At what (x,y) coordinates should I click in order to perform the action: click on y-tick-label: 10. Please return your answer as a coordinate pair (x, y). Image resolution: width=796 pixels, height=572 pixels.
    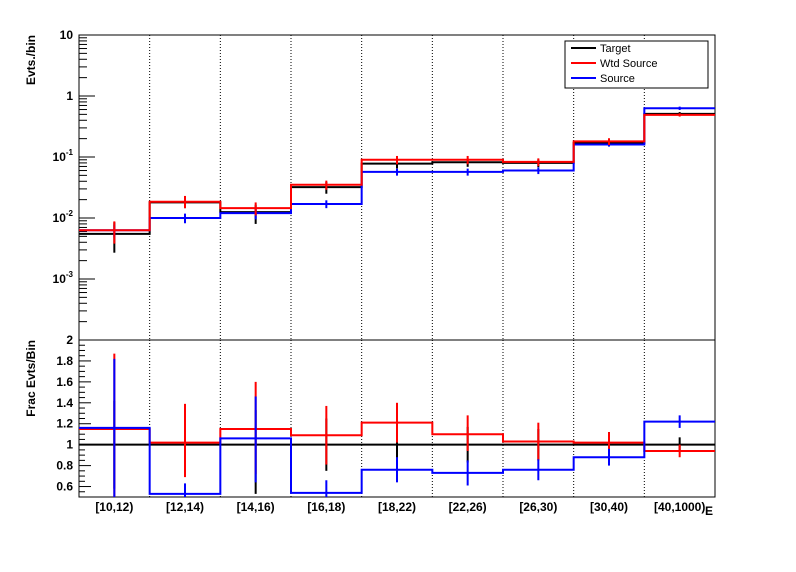
    Looking at the image, I should click on (67, 35).